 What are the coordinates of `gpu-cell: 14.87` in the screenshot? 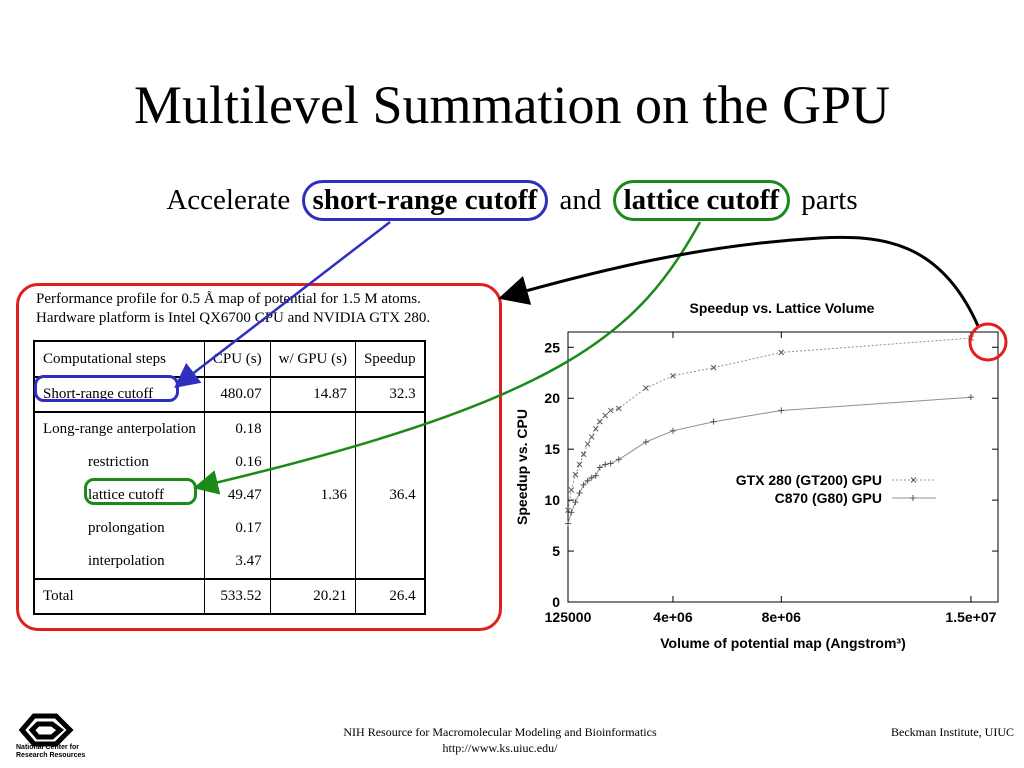 It's located at (312, 394).